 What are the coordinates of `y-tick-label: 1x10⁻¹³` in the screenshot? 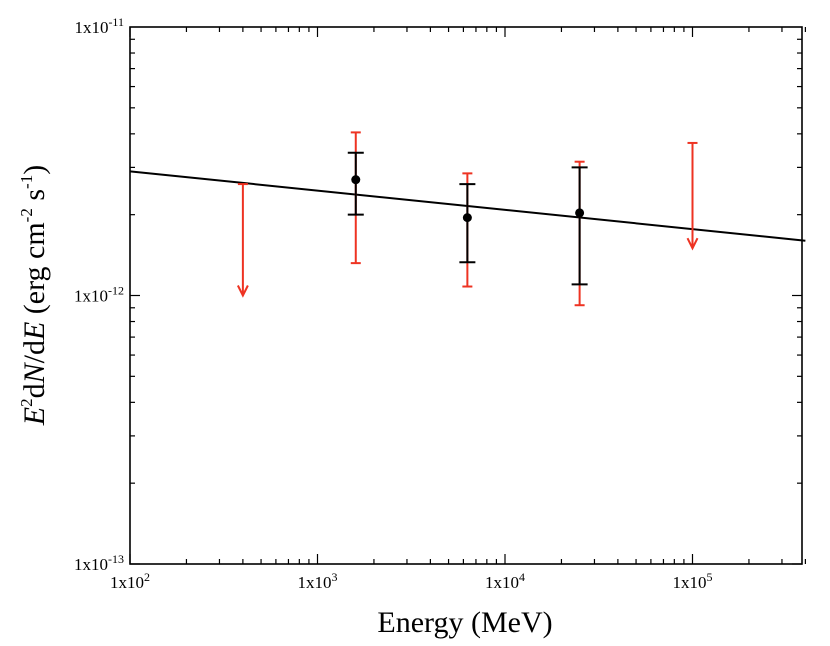 It's located at (99, 563).